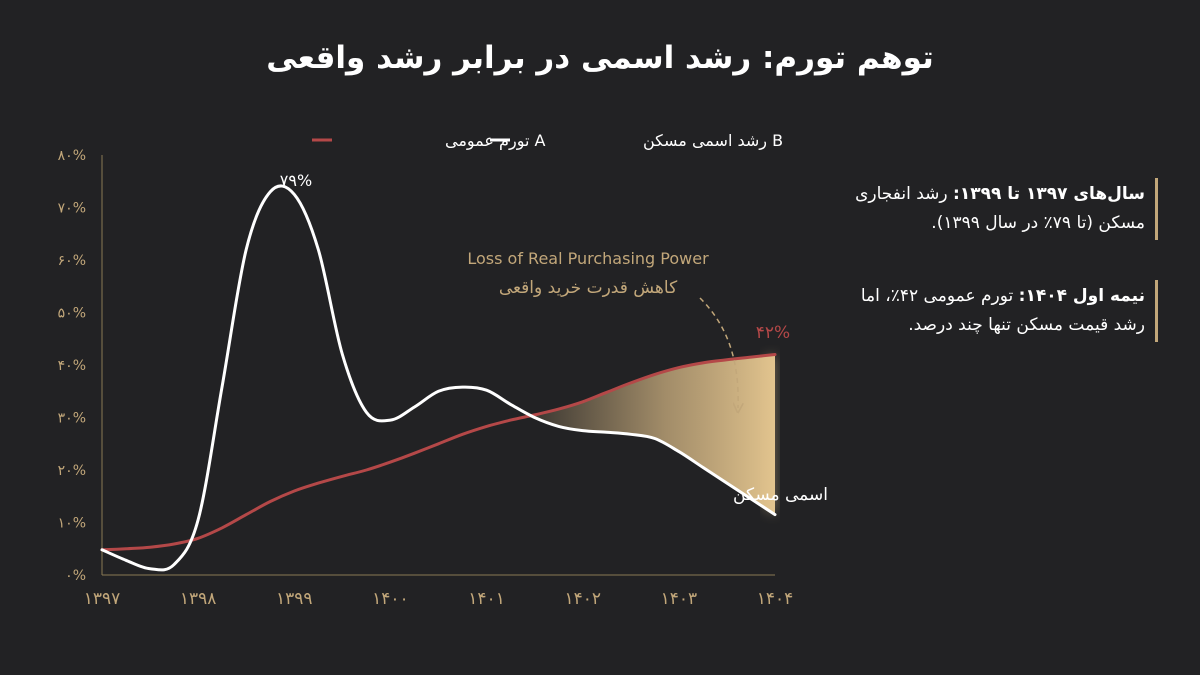 The width and height of the screenshot is (1200, 675). Describe the element at coordinates (390, 599) in the screenshot. I see `x-tick-label: ۱۴۰۰` at that location.